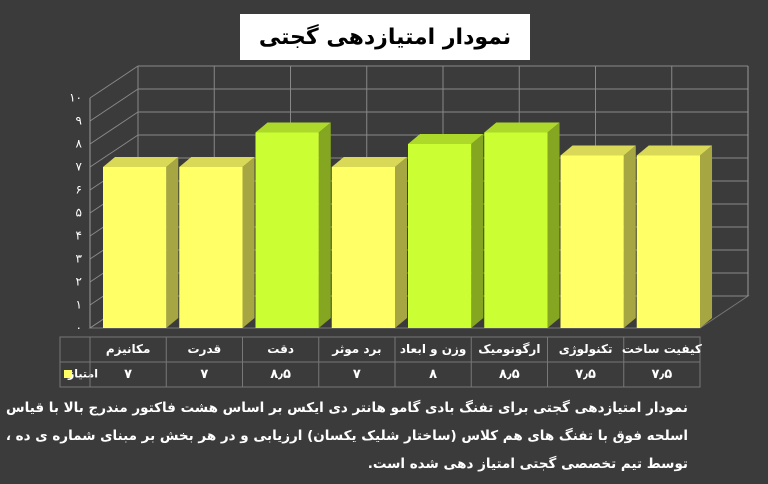 This screenshot has height=484, width=768. Describe the element at coordinates (79, 190) in the screenshot. I see `y-tick-label: ۶` at that location.